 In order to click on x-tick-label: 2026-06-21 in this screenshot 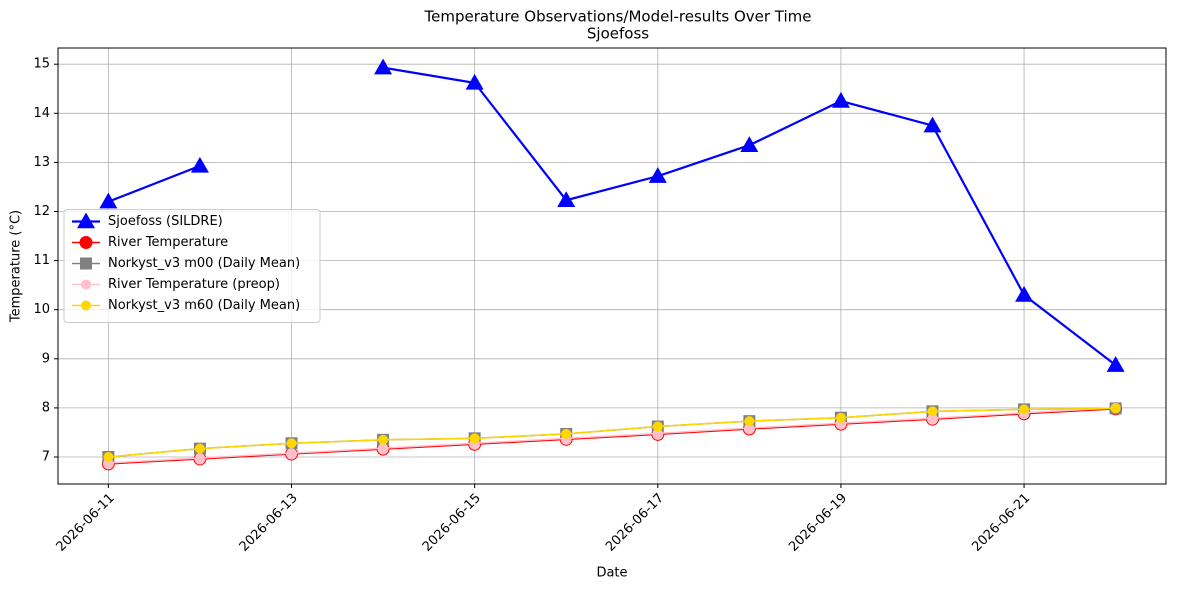, I will do `click(1001, 523)`.